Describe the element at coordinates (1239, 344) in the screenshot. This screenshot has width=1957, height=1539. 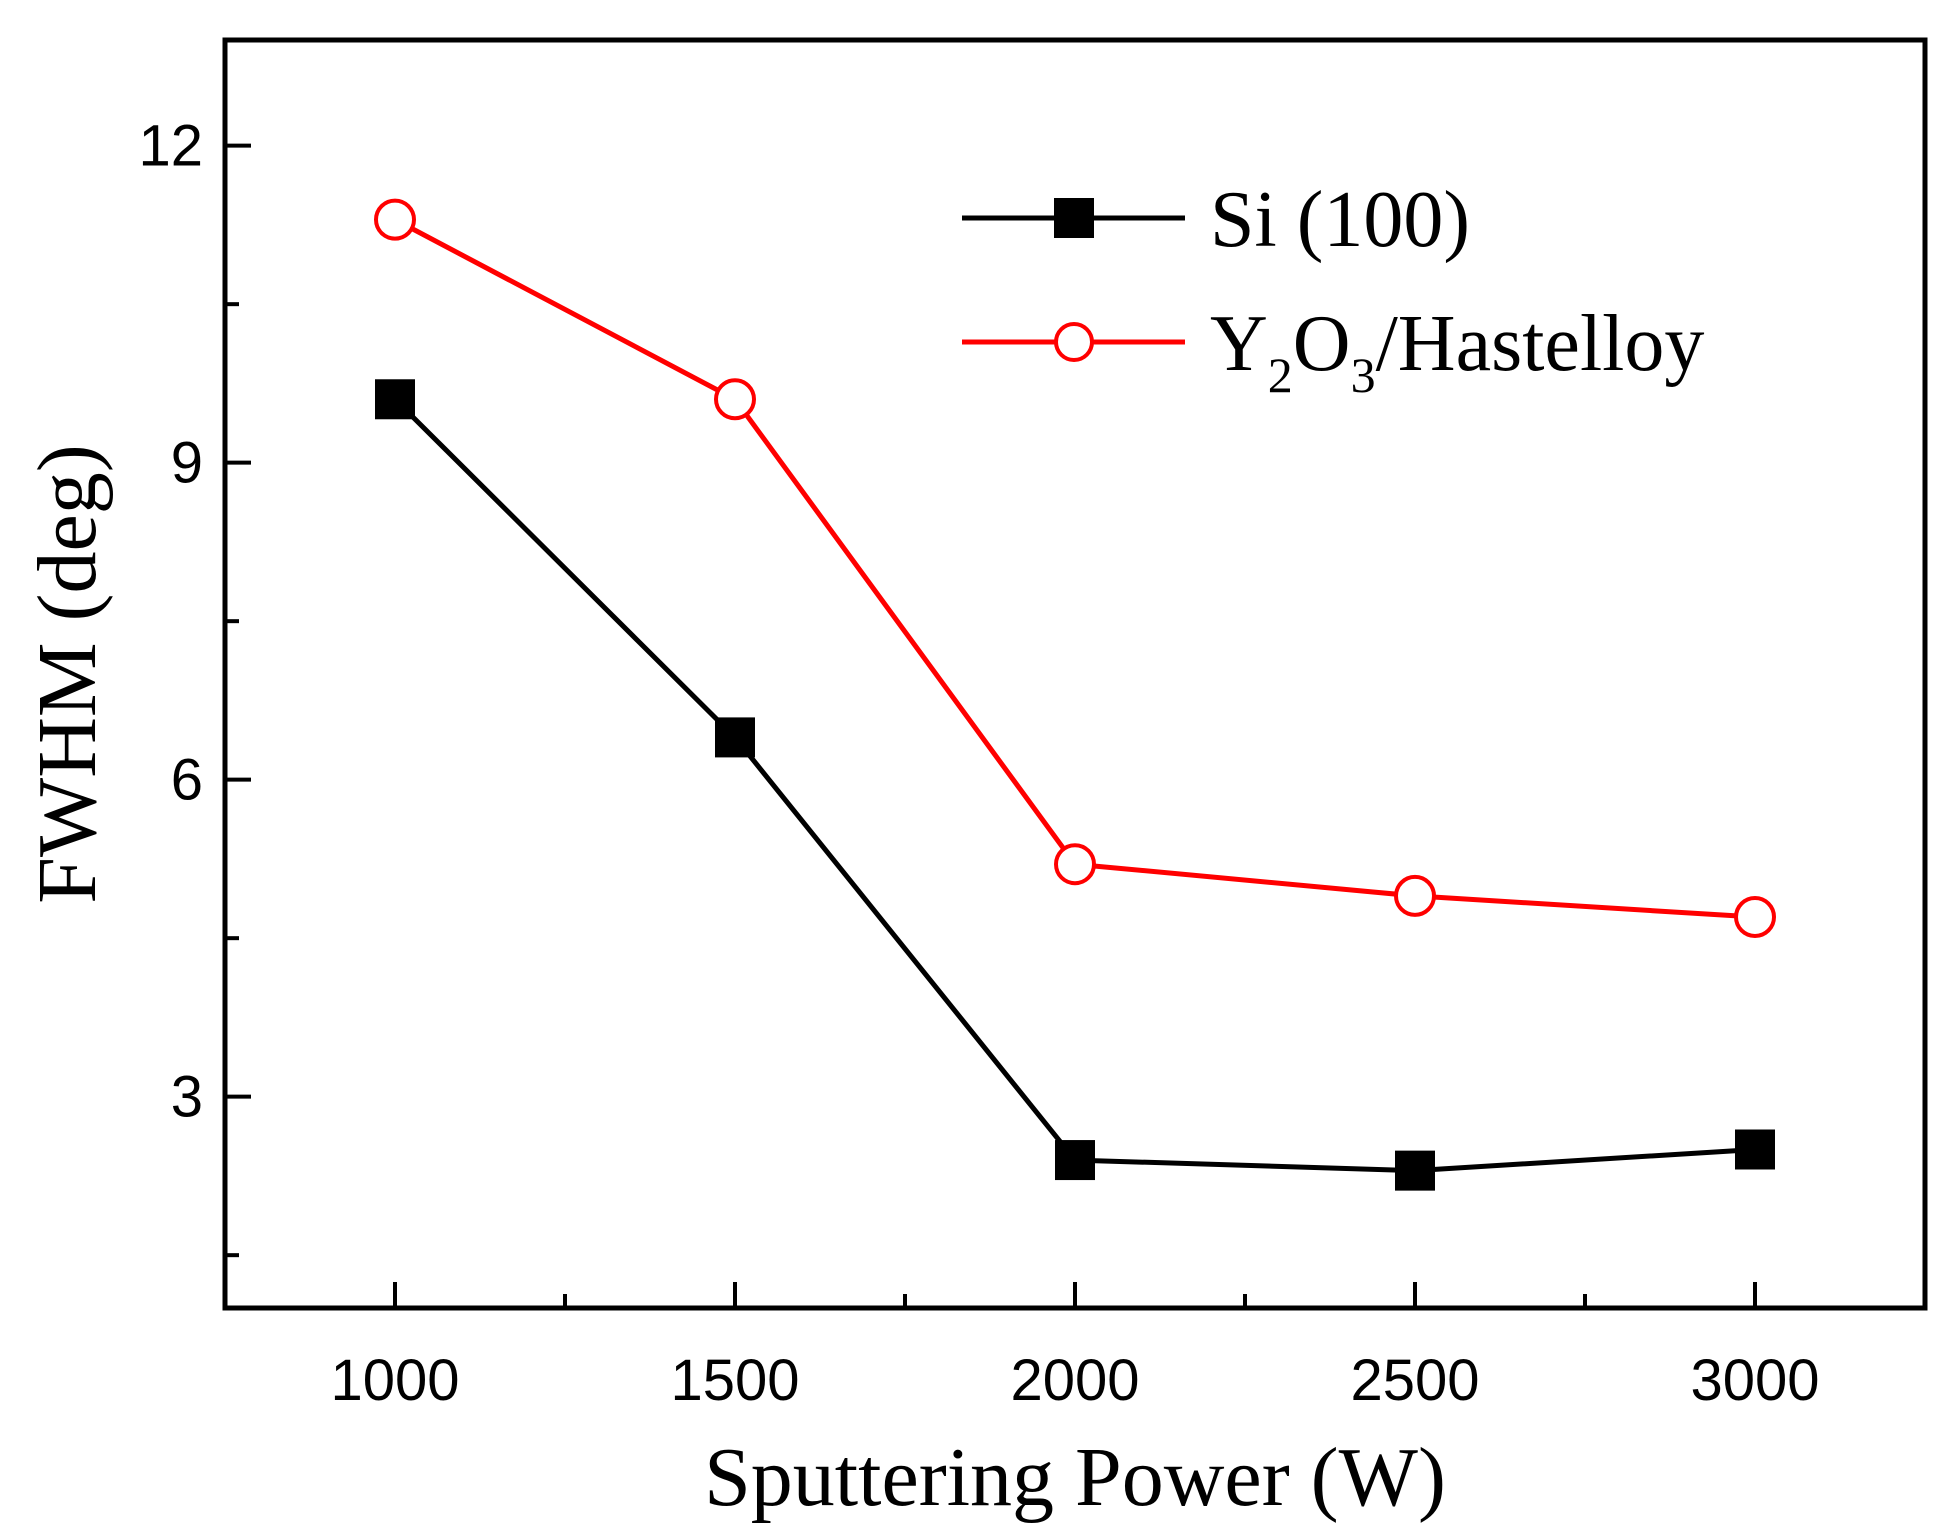
I see `legend-label-y2o3-part-y: Y` at that location.